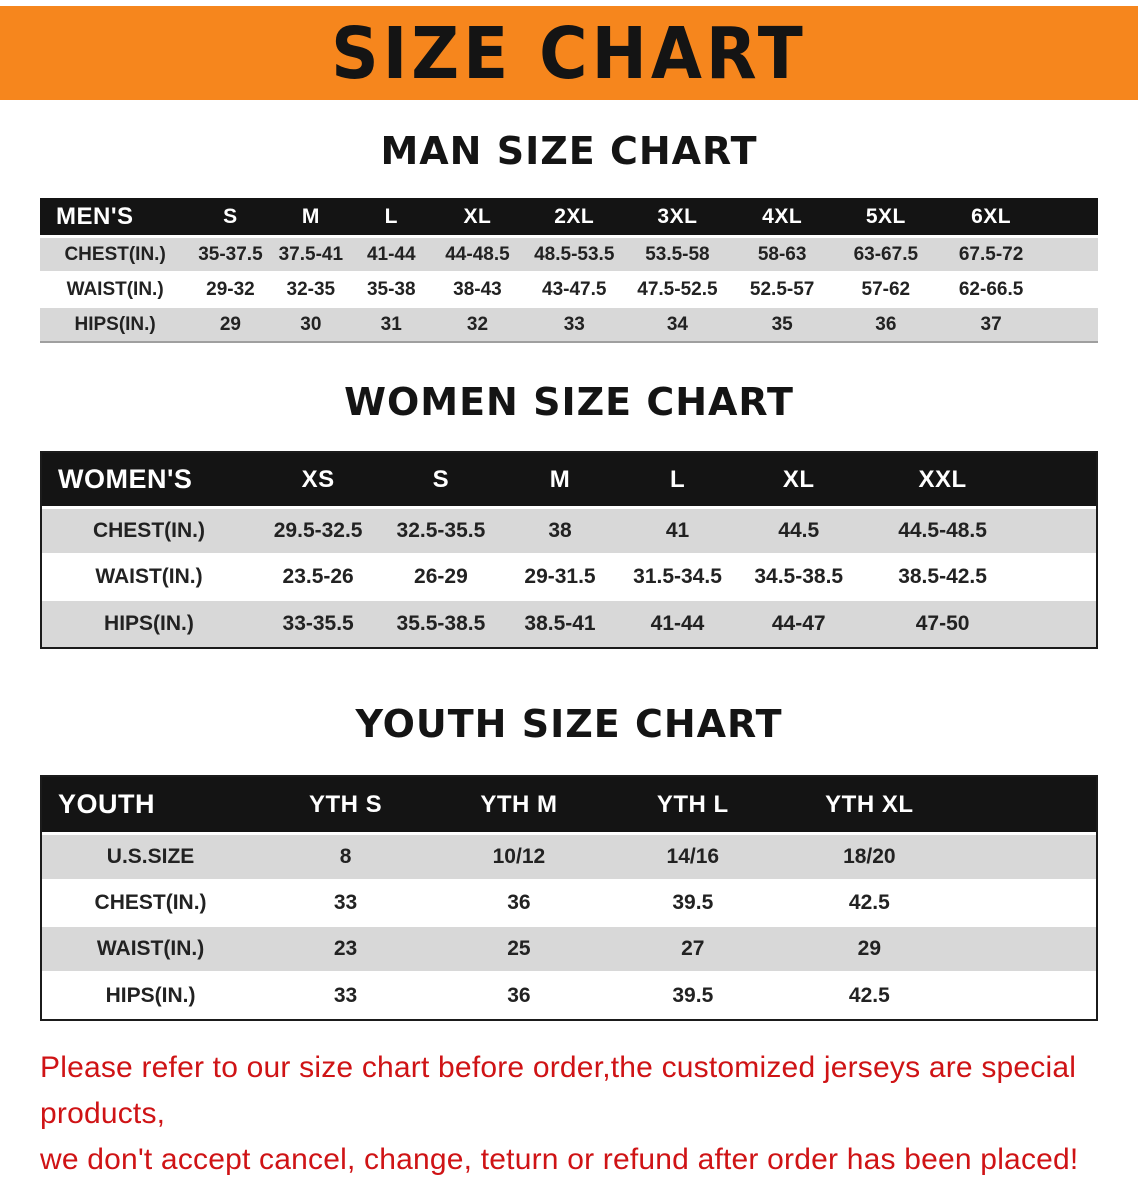 The image size is (1138, 1183). What do you see at coordinates (574, 255) in the screenshot?
I see `measurement-value: 48.5-53.5` at bounding box center [574, 255].